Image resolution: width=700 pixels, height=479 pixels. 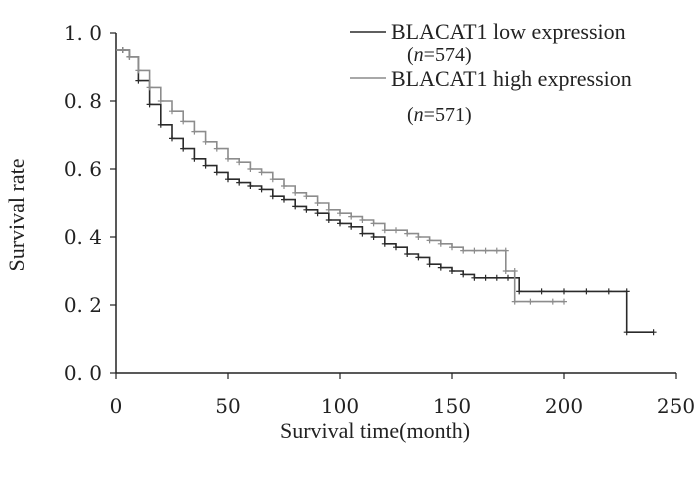 I want to click on y-axis-title: Survival rate, so click(x=16, y=214).